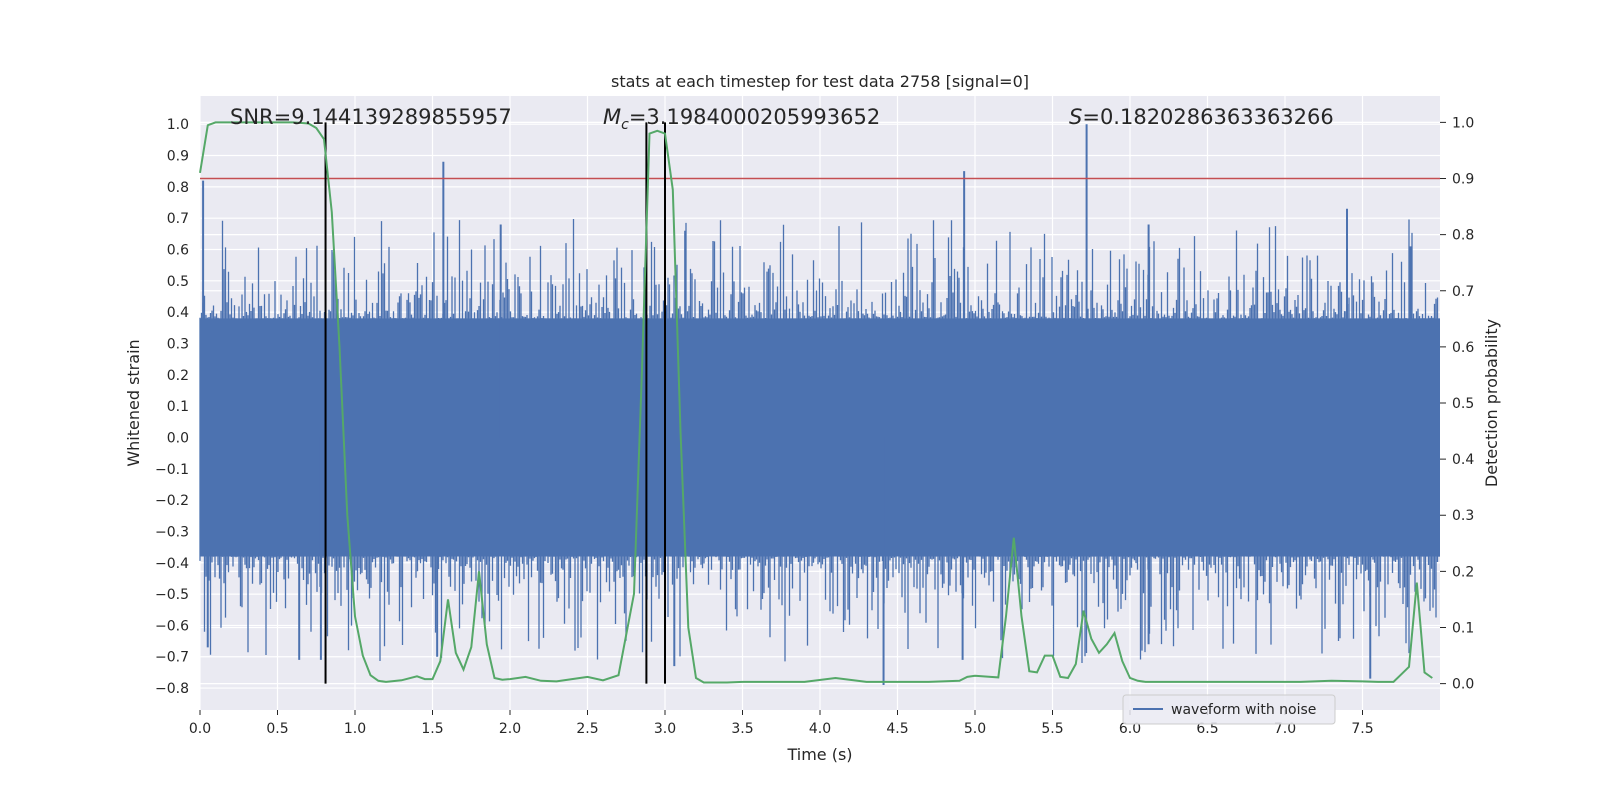 Image resolution: width=1600 pixels, height=800 pixels. Describe the element at coordinates (1243, 710) in the screenshot. I see `legend-waveform-label: waveform with noise` at that location.